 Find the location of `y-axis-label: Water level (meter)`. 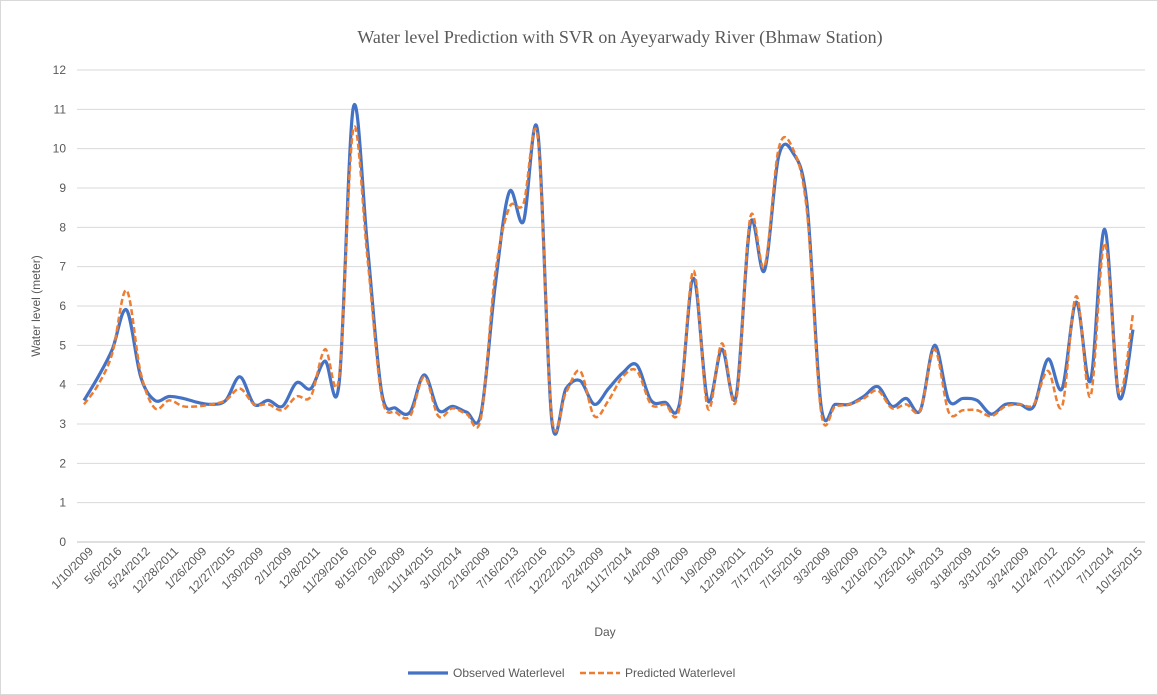

y-axis-label: Water level (meter) is located at coordinates (36, 306).